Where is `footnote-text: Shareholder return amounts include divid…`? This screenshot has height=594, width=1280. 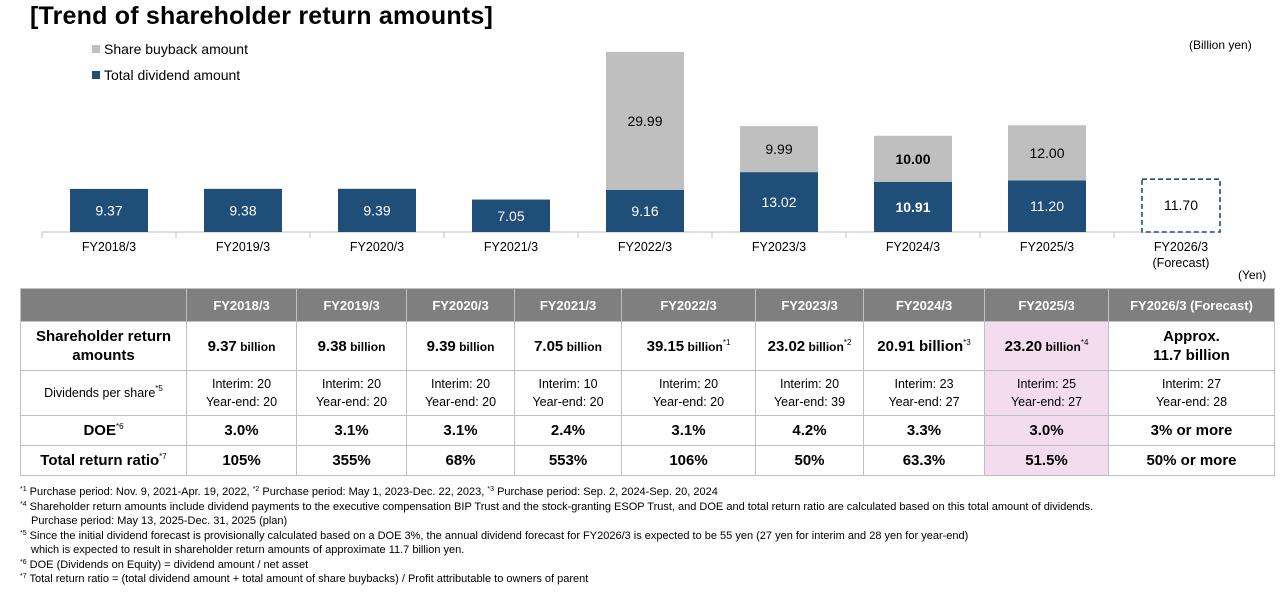
footnote-text: Shareholder return amounts include divid… is located at coordinates (560, 506).